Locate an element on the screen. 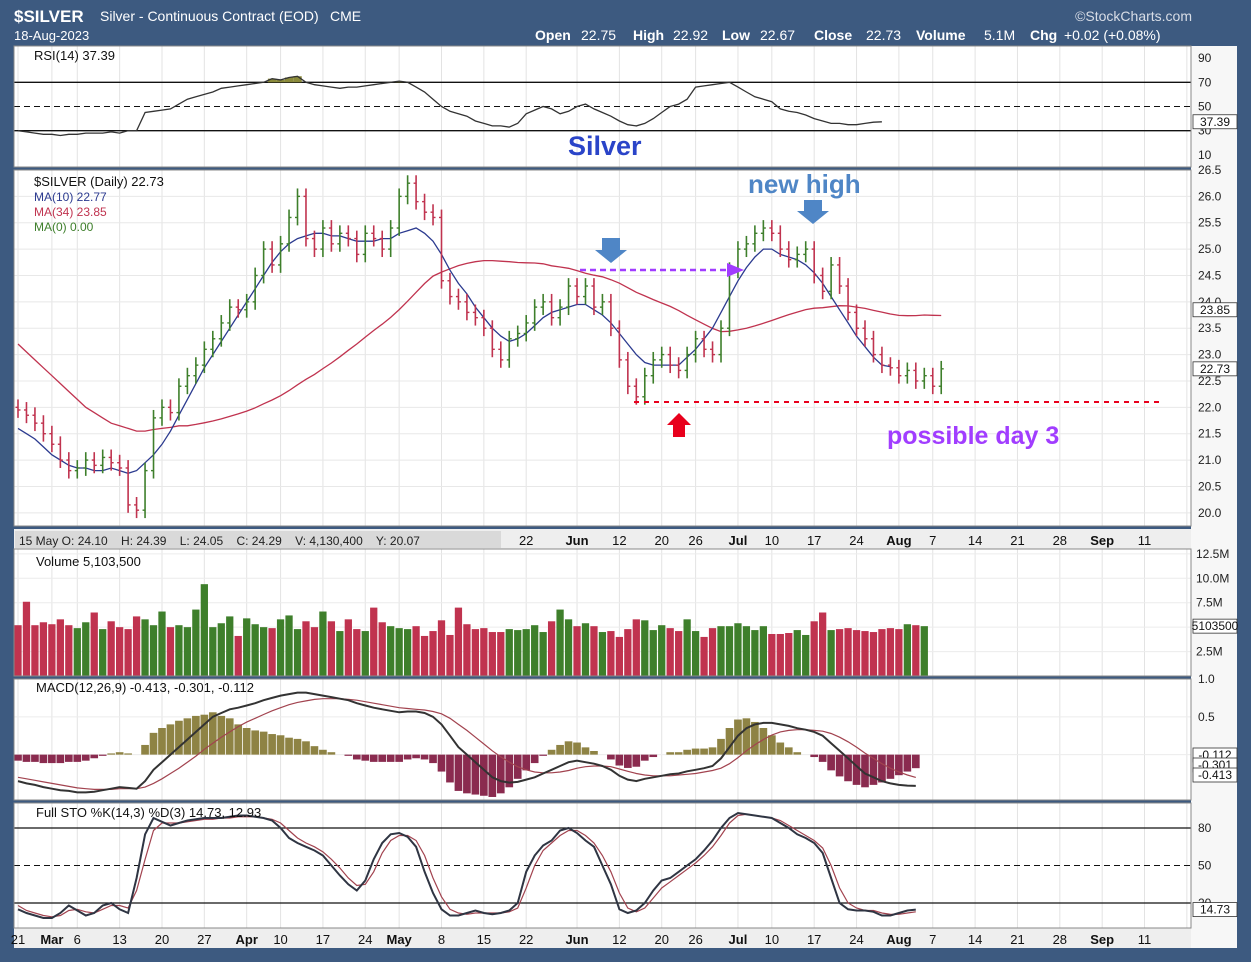 This screenshot has width=1251, height=962. price-tick-20.5: 20.5 is located at coordinates (1210, 486).